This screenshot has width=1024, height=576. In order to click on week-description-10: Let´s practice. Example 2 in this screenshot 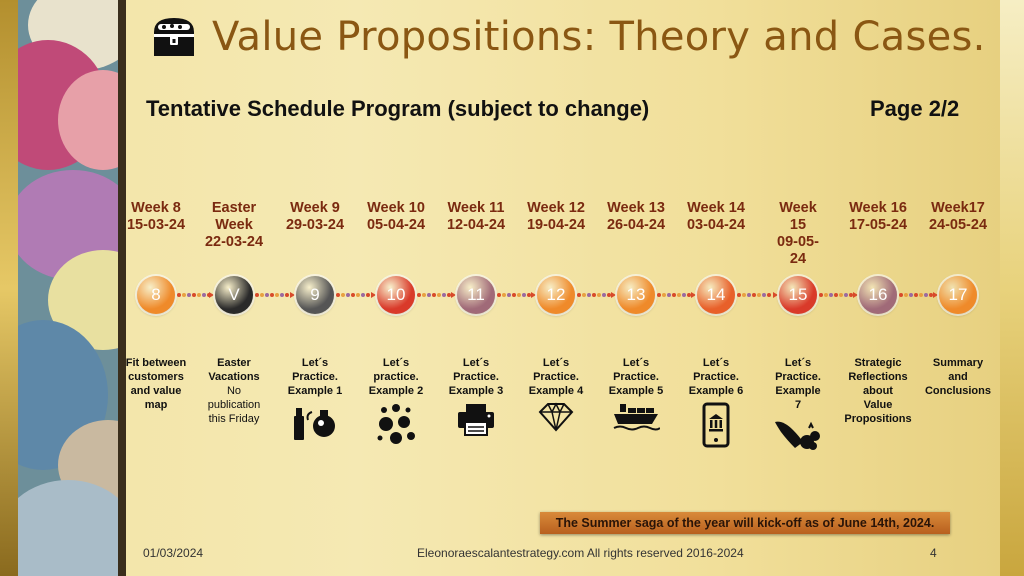, I will do `click(396, 377)`.